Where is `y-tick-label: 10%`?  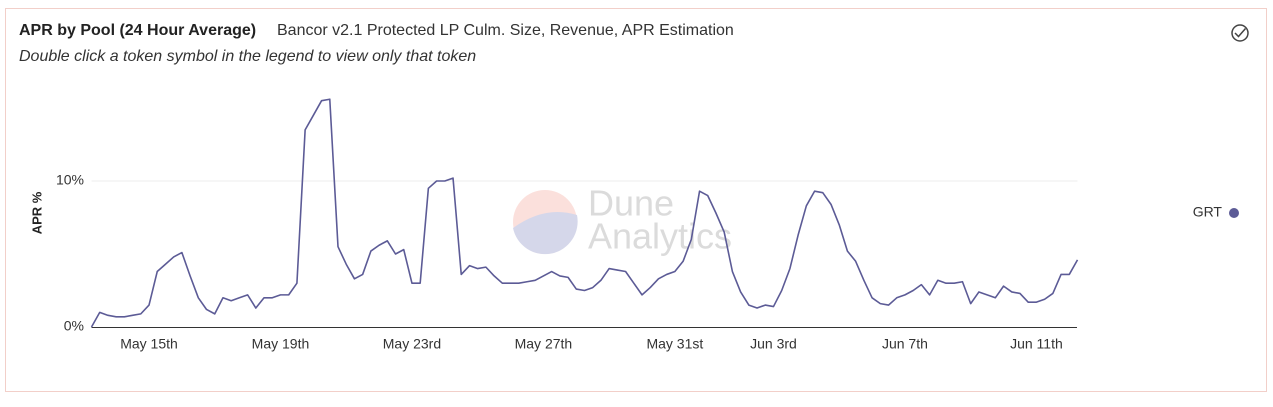
y-tick-label: 10% is located at coordinates (70, 180).